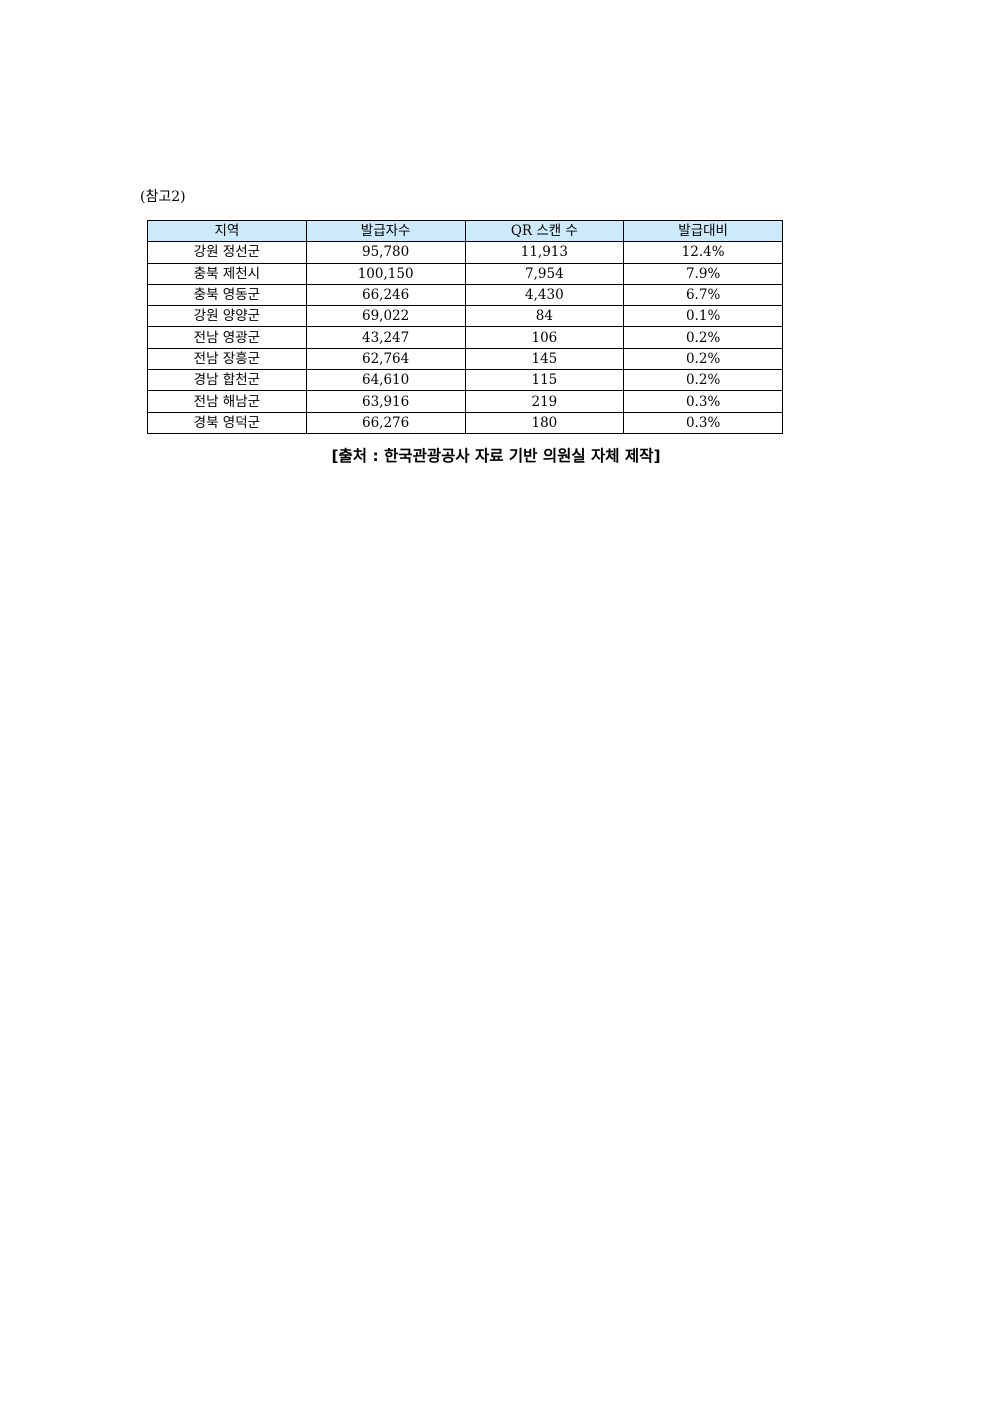 The height and width of the screenshot is (1403, 992). I want to click on column-header: 지역, so click(227, 231).